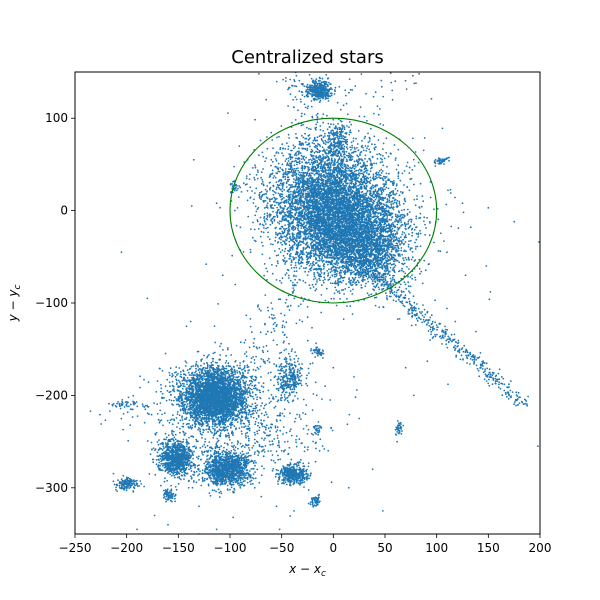  What do you see at coordinates (488, 548) in the screenshot?
I see `x-tick-label: 150` at bounding box center [488, 548].